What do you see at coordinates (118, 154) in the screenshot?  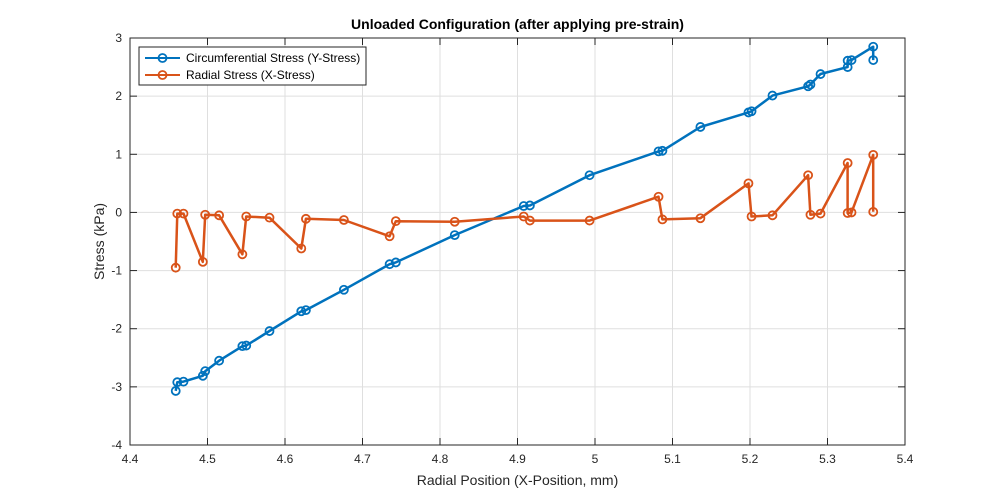 I see `y-tick-label: 1` at bounding box center [118, 154].